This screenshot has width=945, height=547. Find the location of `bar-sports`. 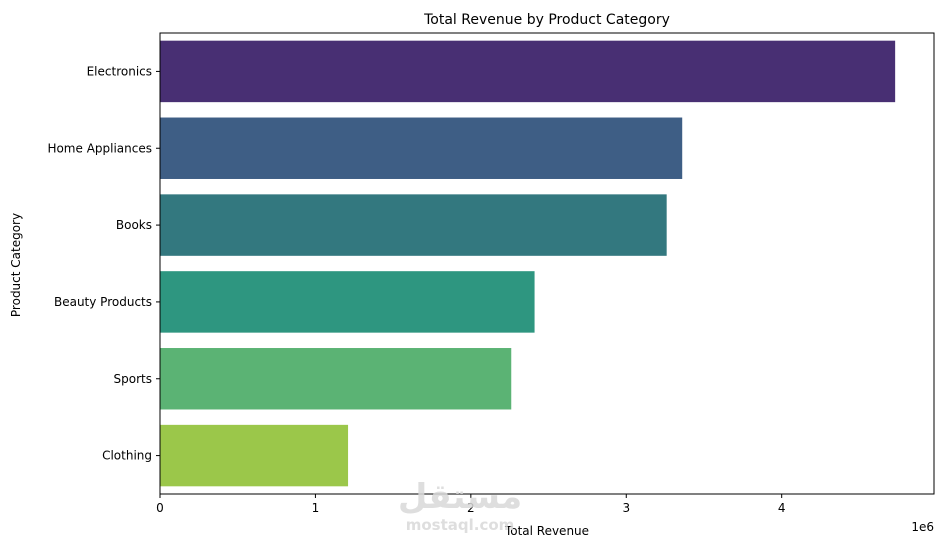

bar-sports is located at coordinates (336, 379).